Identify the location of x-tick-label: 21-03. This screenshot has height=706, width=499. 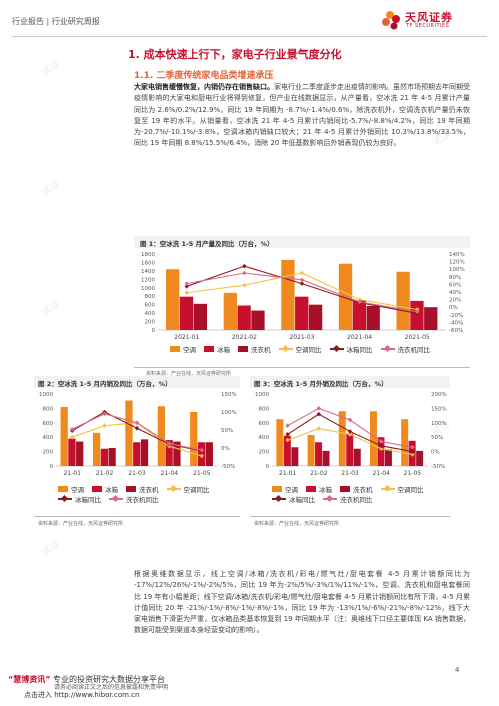
(137, 473).